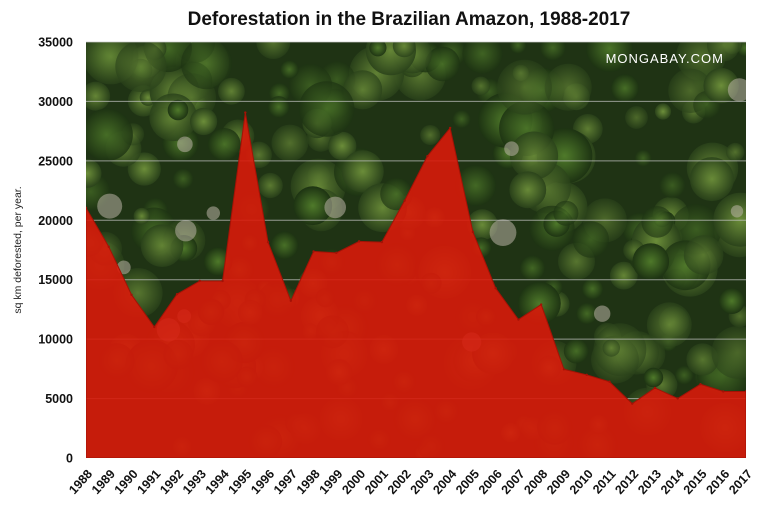 This screenshot has height=517, width=768. What do you see at coordinates (199, 281) in the screenshot?
I see `data-point-1993` at bounding box center [199, 281].